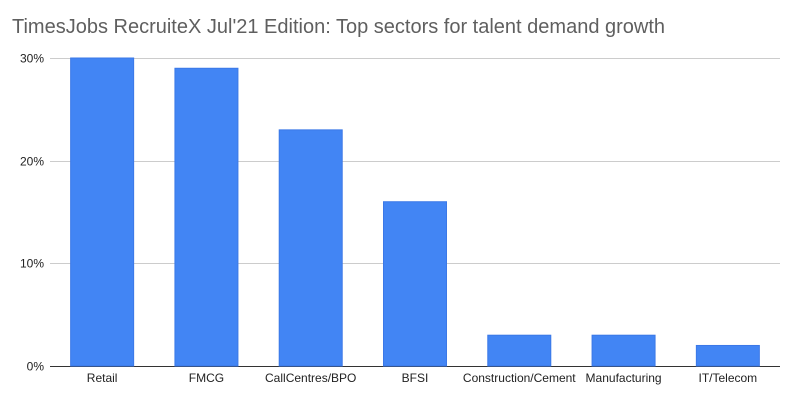  I want to click on x-tick-label: Retail, so click(102, 378).